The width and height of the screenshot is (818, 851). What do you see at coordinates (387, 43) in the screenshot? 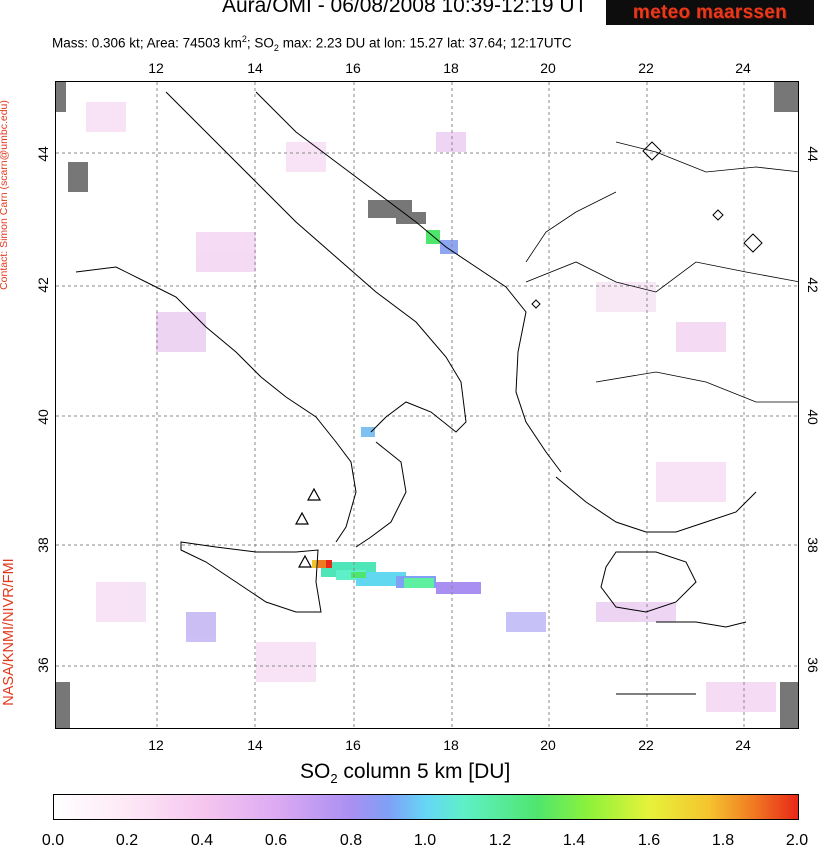
I see `lon-label: at lon:` at bounding box center [387, 43].